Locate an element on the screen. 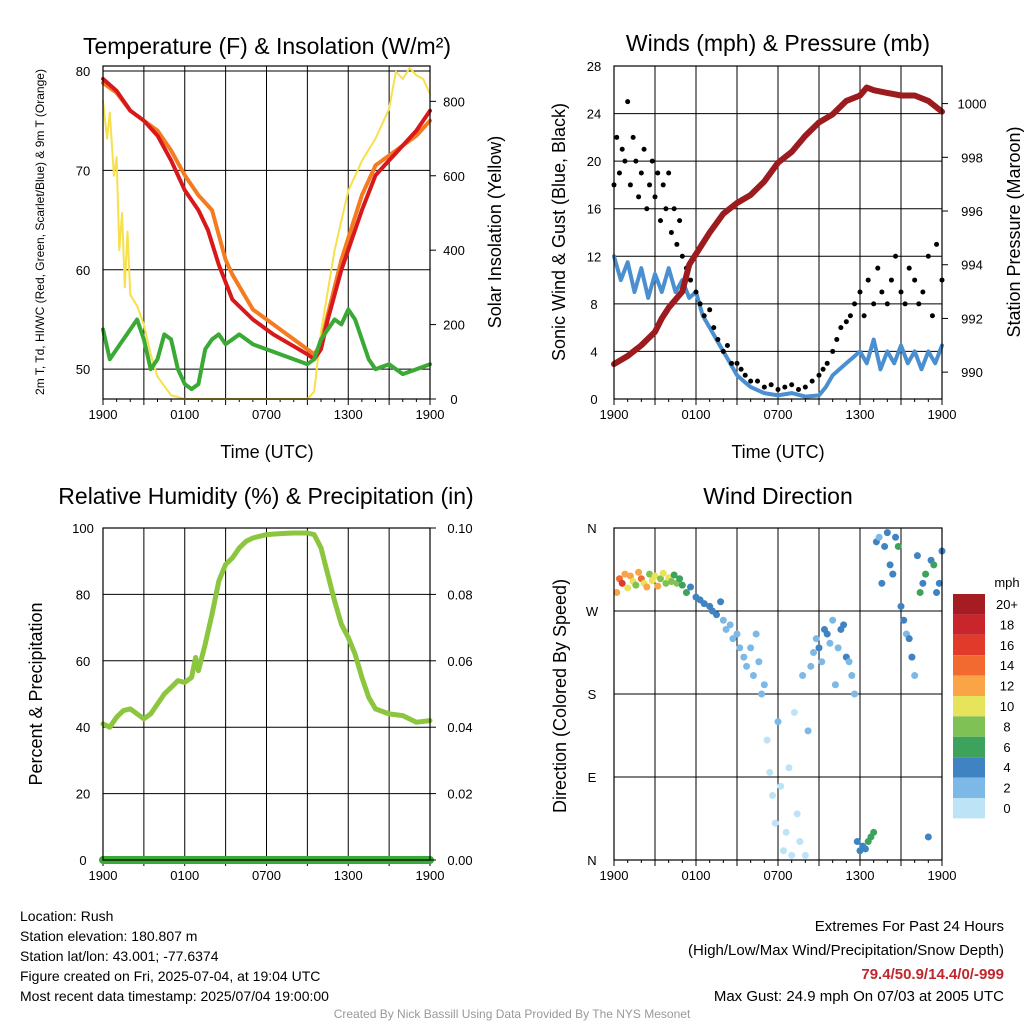 The width and height of the screenshot is (1024, 1024). panel-title: Temperature (F) & Insolation (W/m²) is located at coordinates (267, 46).